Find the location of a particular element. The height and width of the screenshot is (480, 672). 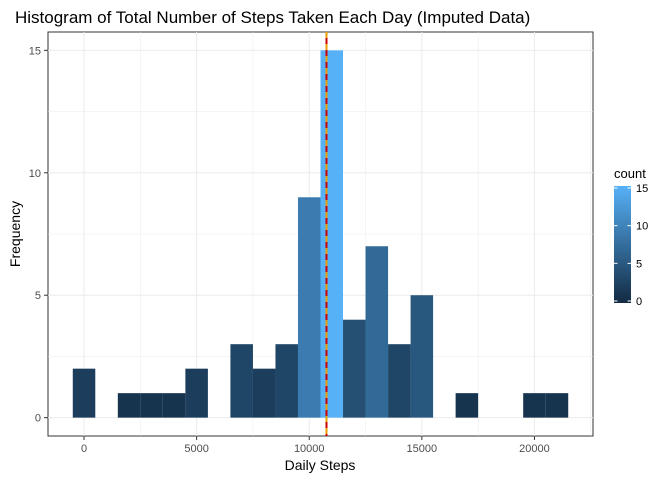

legend-tick-label: 10 is located at coordinates (642, 227).